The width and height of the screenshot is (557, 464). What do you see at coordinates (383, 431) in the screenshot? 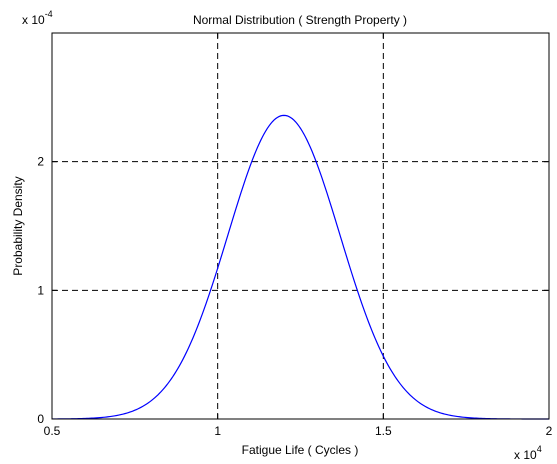
I see `x-tick-label: 1.5` at bounding box center [383, 431].